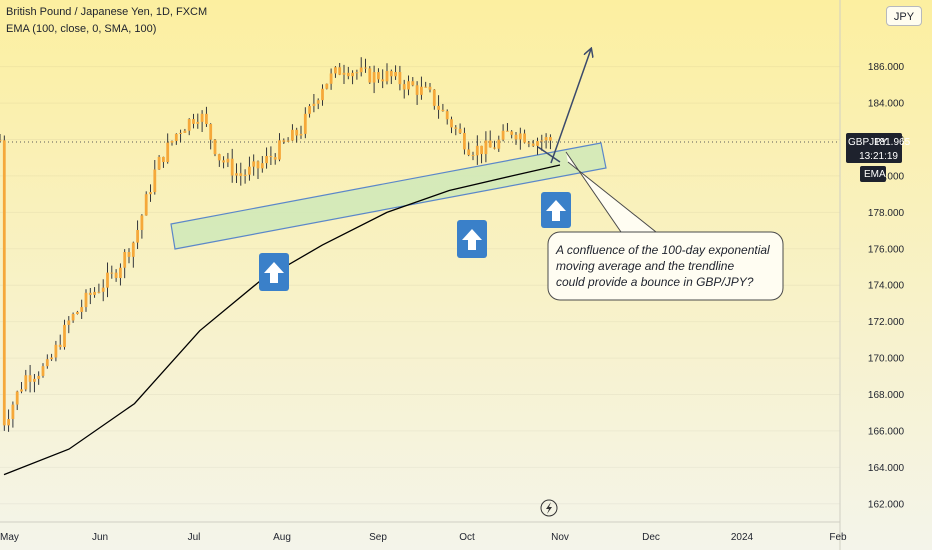  Describe the element at coordinates (570, 106) in the screenshot. I see `projection-arrow` at that location.